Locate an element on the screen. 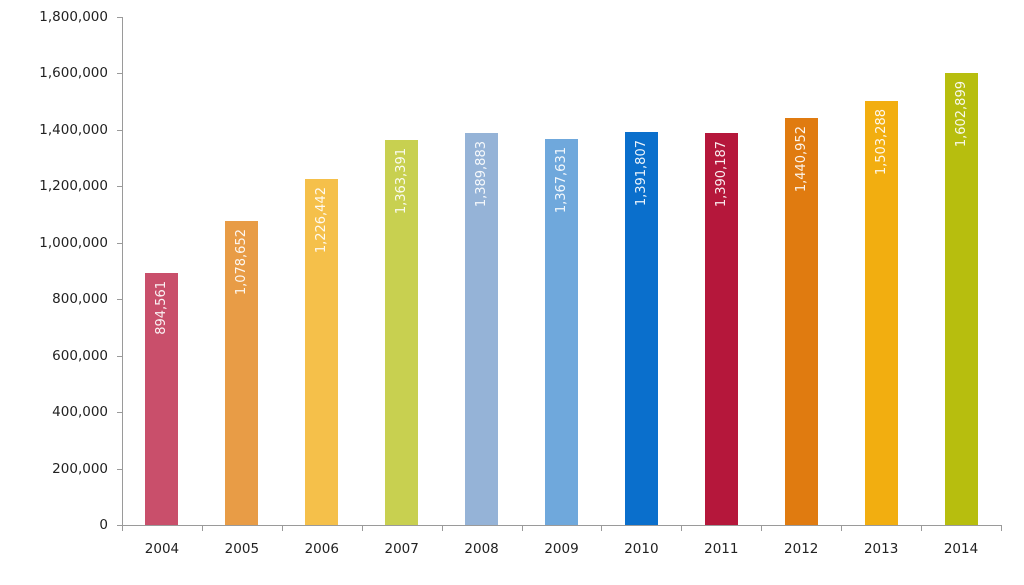 The image size is (1024, 585). x-tick-label: 2005 is located at coordinates (242, 549).